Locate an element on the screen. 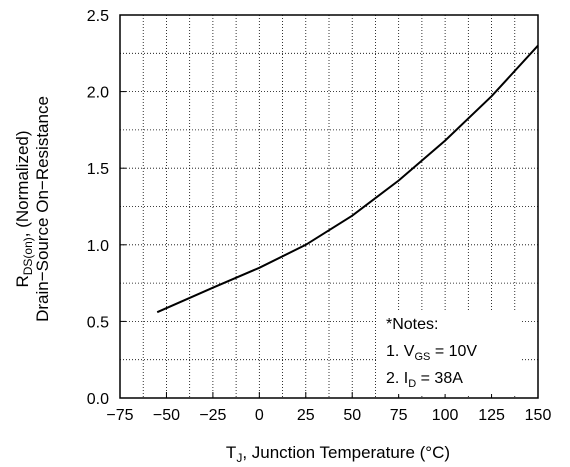 Image resolution: width=570 pixels, height=467 pixels. x-tick-label: 50 is located at coordinates (352, 415).